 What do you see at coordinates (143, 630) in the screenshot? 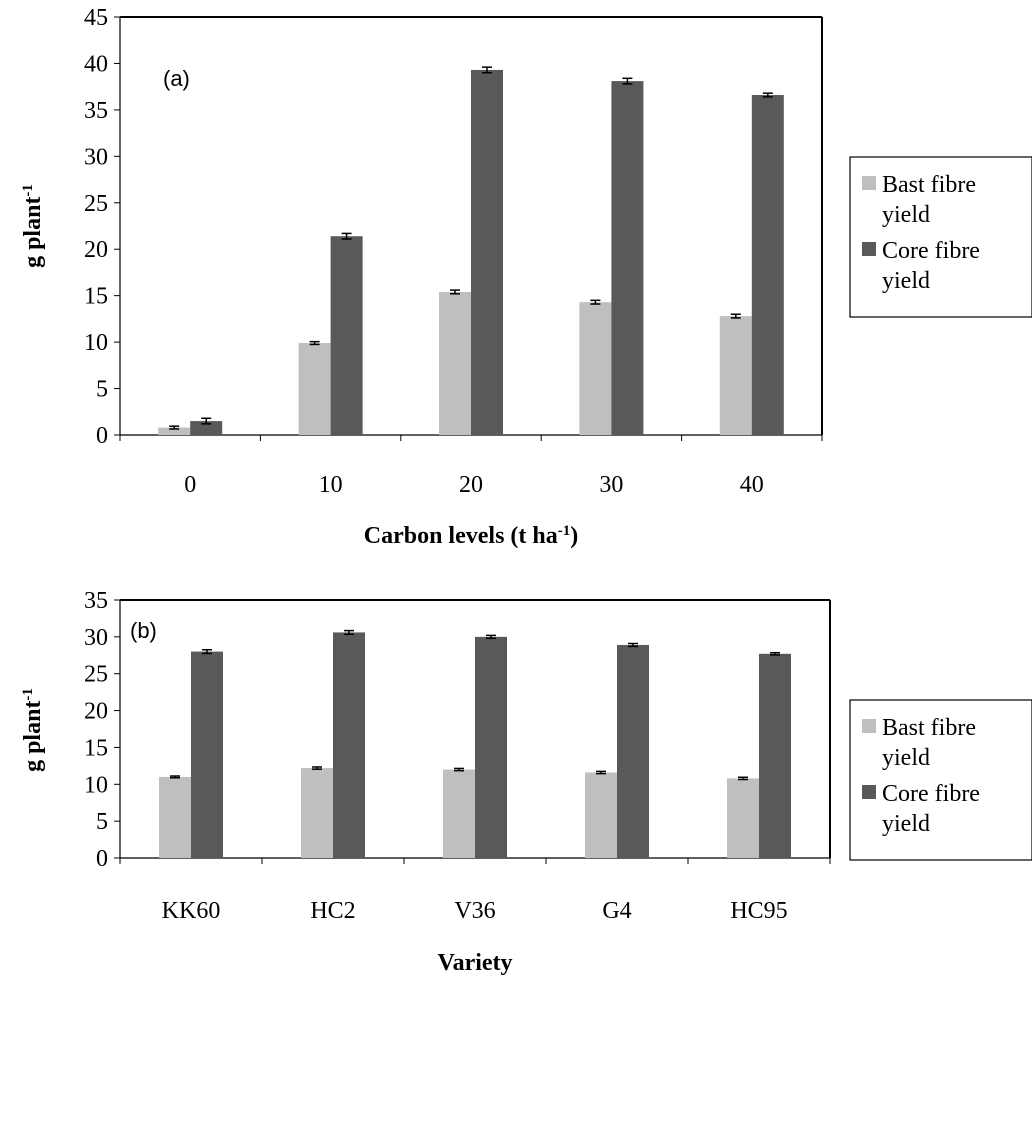
I see `panel-label: (b)` at bounding box center [143, 630].